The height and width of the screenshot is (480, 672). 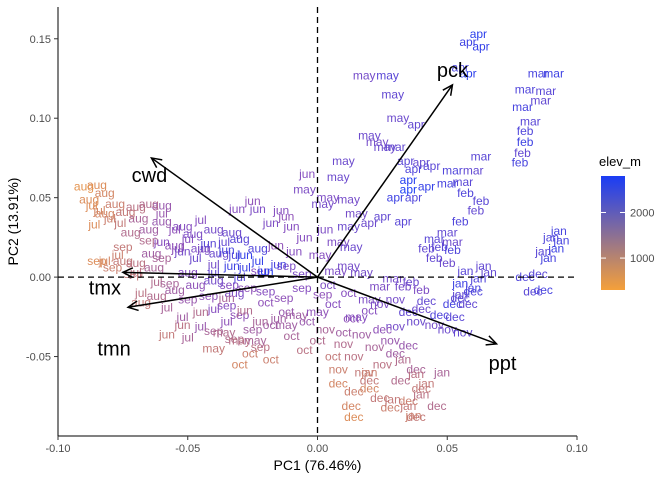 What do you see at coordinates (166, 307) in the screenshot?
I see `score-point-190: jul` at bounding box center [166, 307].